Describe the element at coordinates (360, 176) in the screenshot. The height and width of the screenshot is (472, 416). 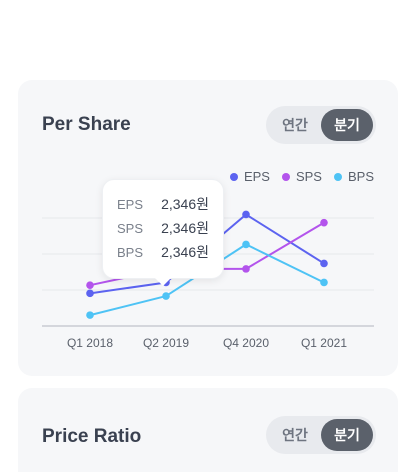
I see `legend-label-bps: BPS` at that location.